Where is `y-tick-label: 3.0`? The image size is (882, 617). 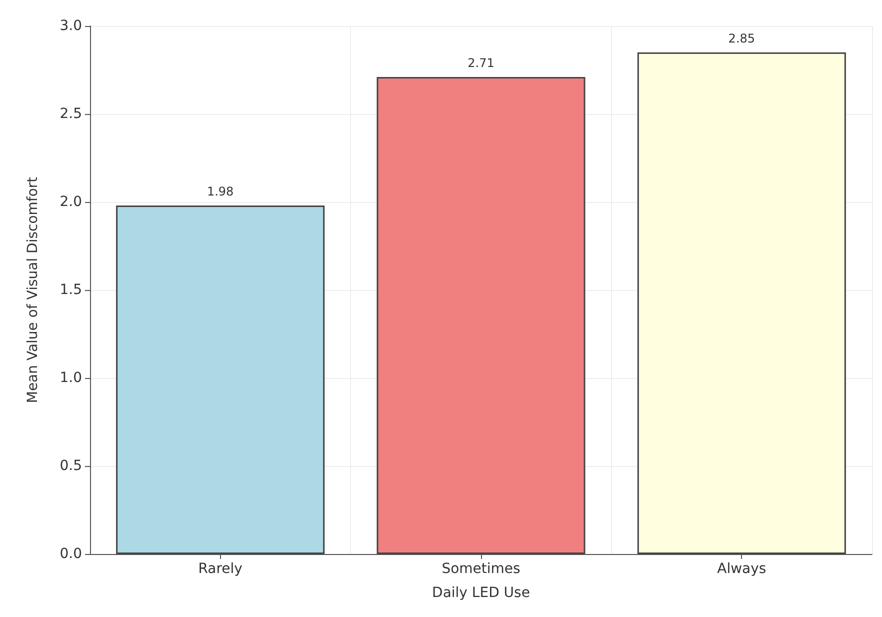
y-tick-label: 3.0 is located at coordinates (71, 26).